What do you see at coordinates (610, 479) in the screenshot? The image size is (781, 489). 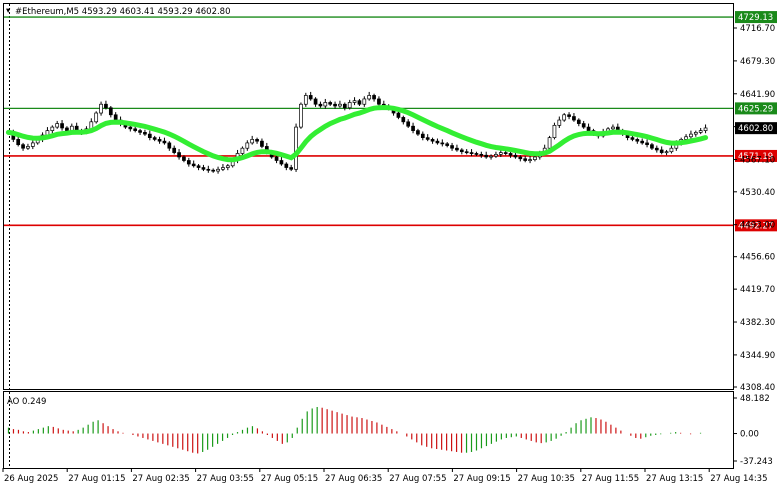 I see `time-tick-label: 27 Aug 11:55` at bounding box center [610, 479].